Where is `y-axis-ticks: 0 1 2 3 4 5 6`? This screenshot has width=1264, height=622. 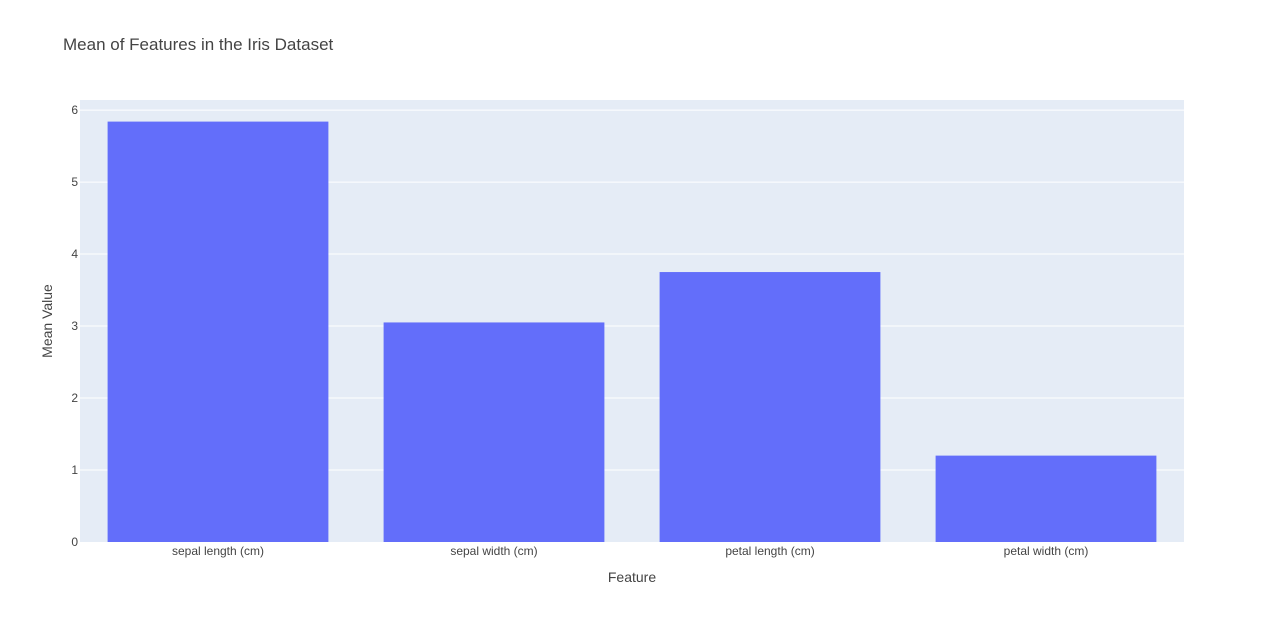 y-axis-ticks: 0 1 2 3 4 5 6 is located at coordinates (74, 326).